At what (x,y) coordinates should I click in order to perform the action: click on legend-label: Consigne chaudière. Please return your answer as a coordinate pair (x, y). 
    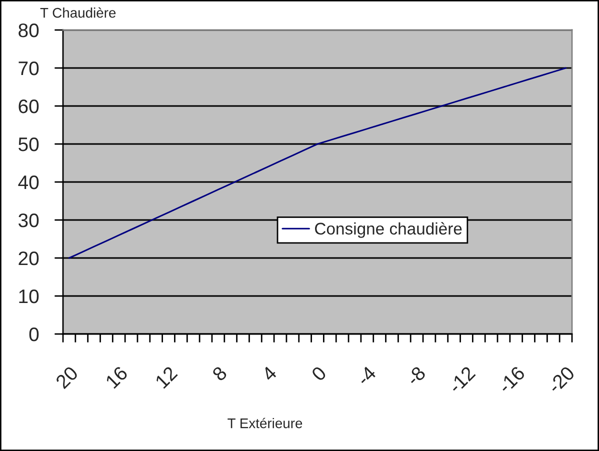
    Looking at the image, I should click on (388, 230).